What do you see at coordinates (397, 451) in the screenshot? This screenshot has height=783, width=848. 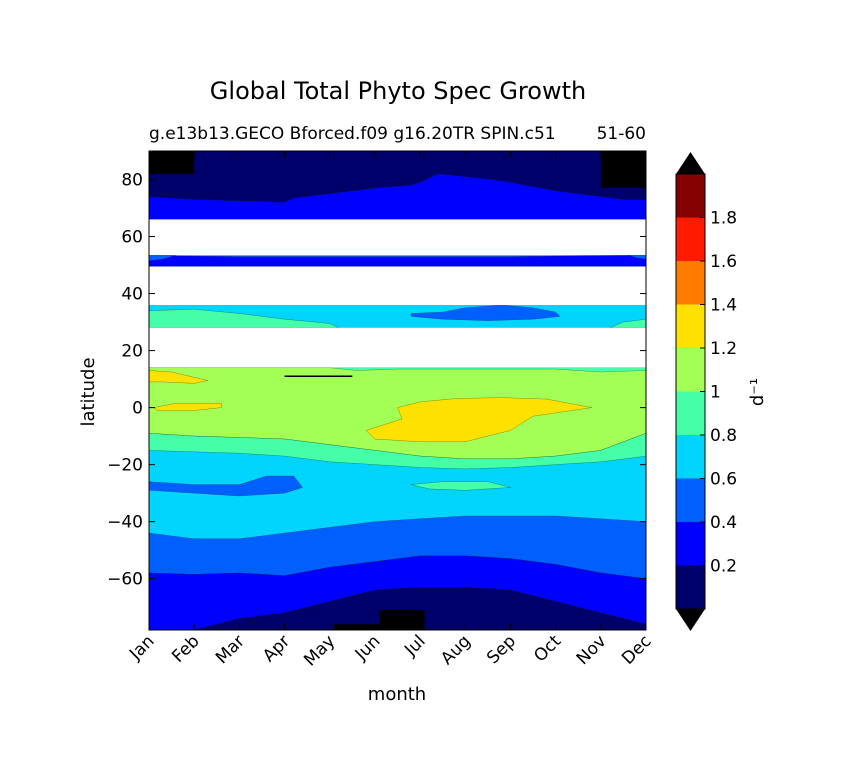 I see `contour-region-0.8-1-south` at bounding box center [397, 451].